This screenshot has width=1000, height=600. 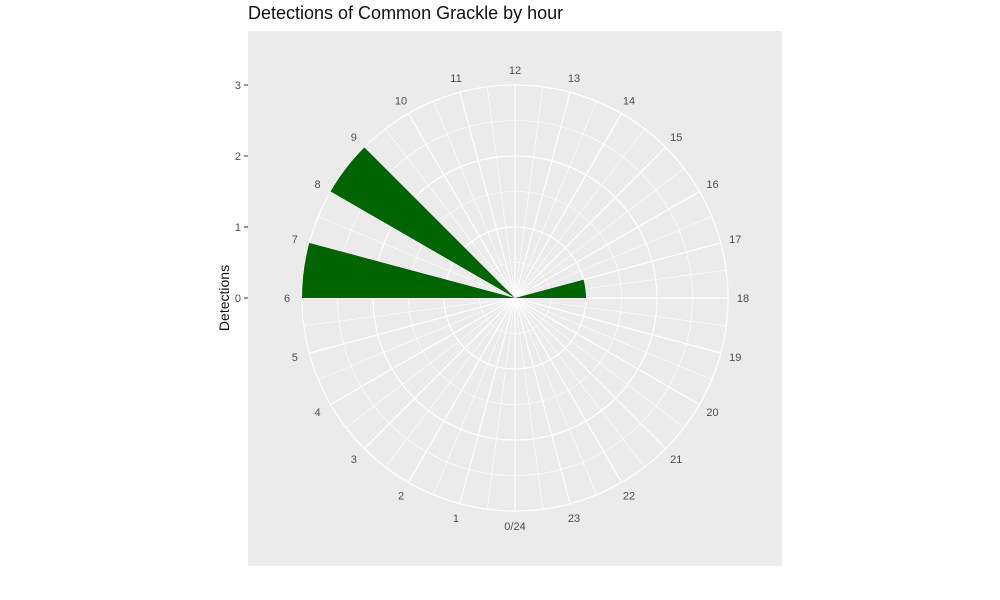 I want to click on bar-layer, so click(x=444, y=222).